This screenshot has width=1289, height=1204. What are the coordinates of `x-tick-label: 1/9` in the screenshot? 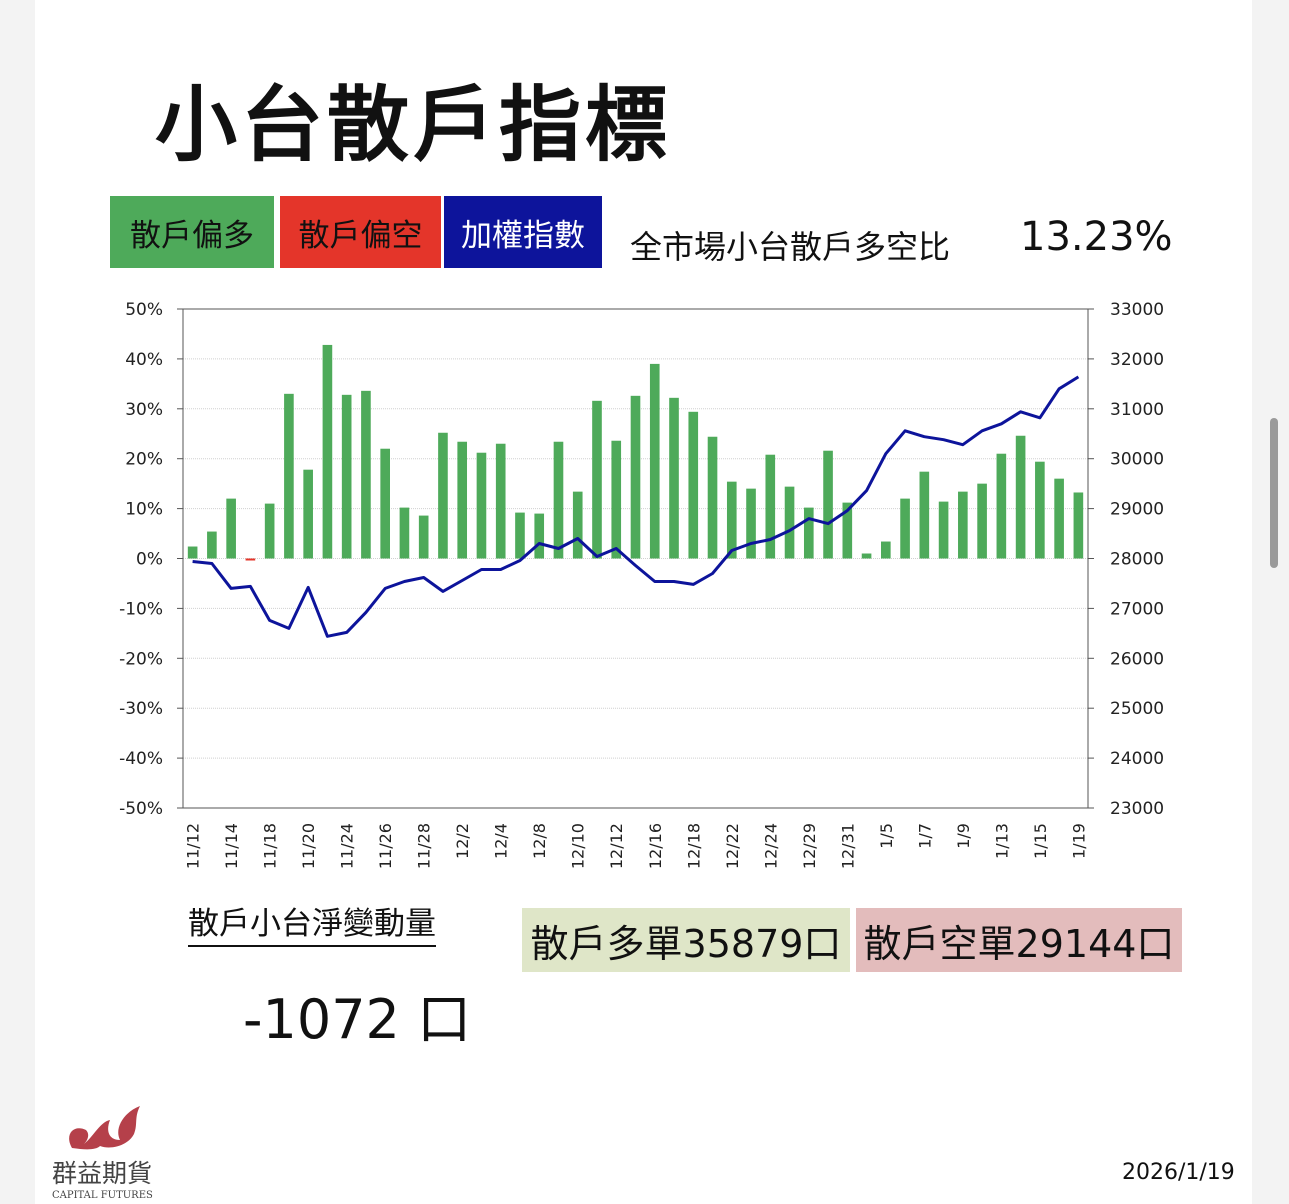 It's located at (963, 836).